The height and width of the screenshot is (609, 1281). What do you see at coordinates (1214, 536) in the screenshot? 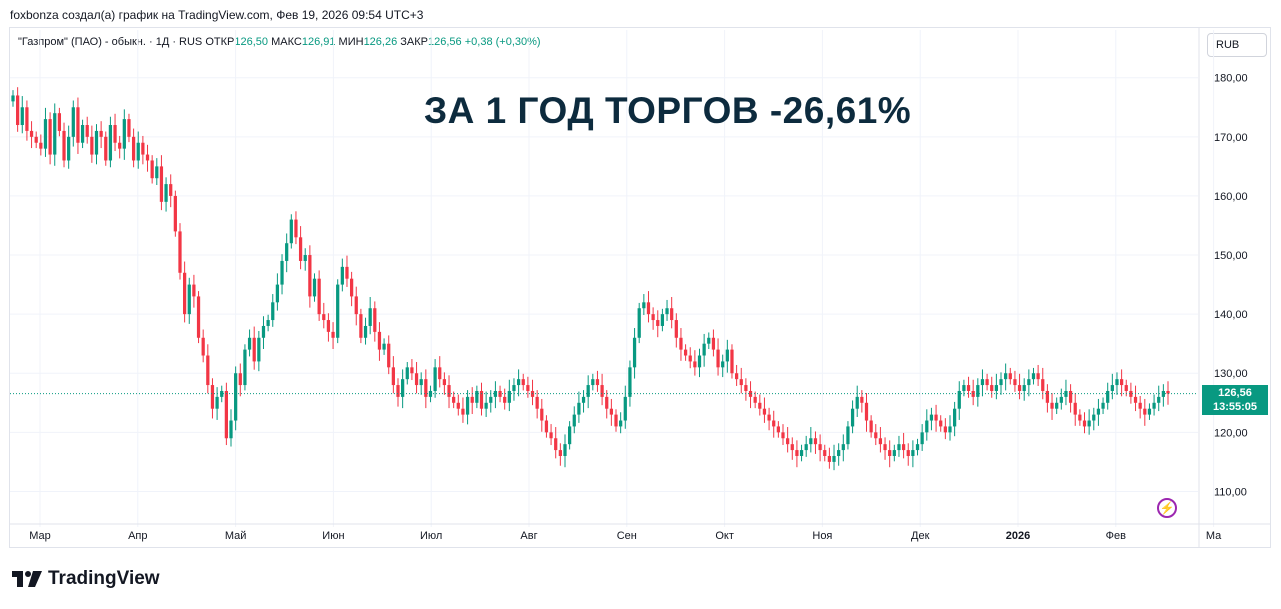
I see `x-tick-label: Ма` at bounding box center [1214, 536].